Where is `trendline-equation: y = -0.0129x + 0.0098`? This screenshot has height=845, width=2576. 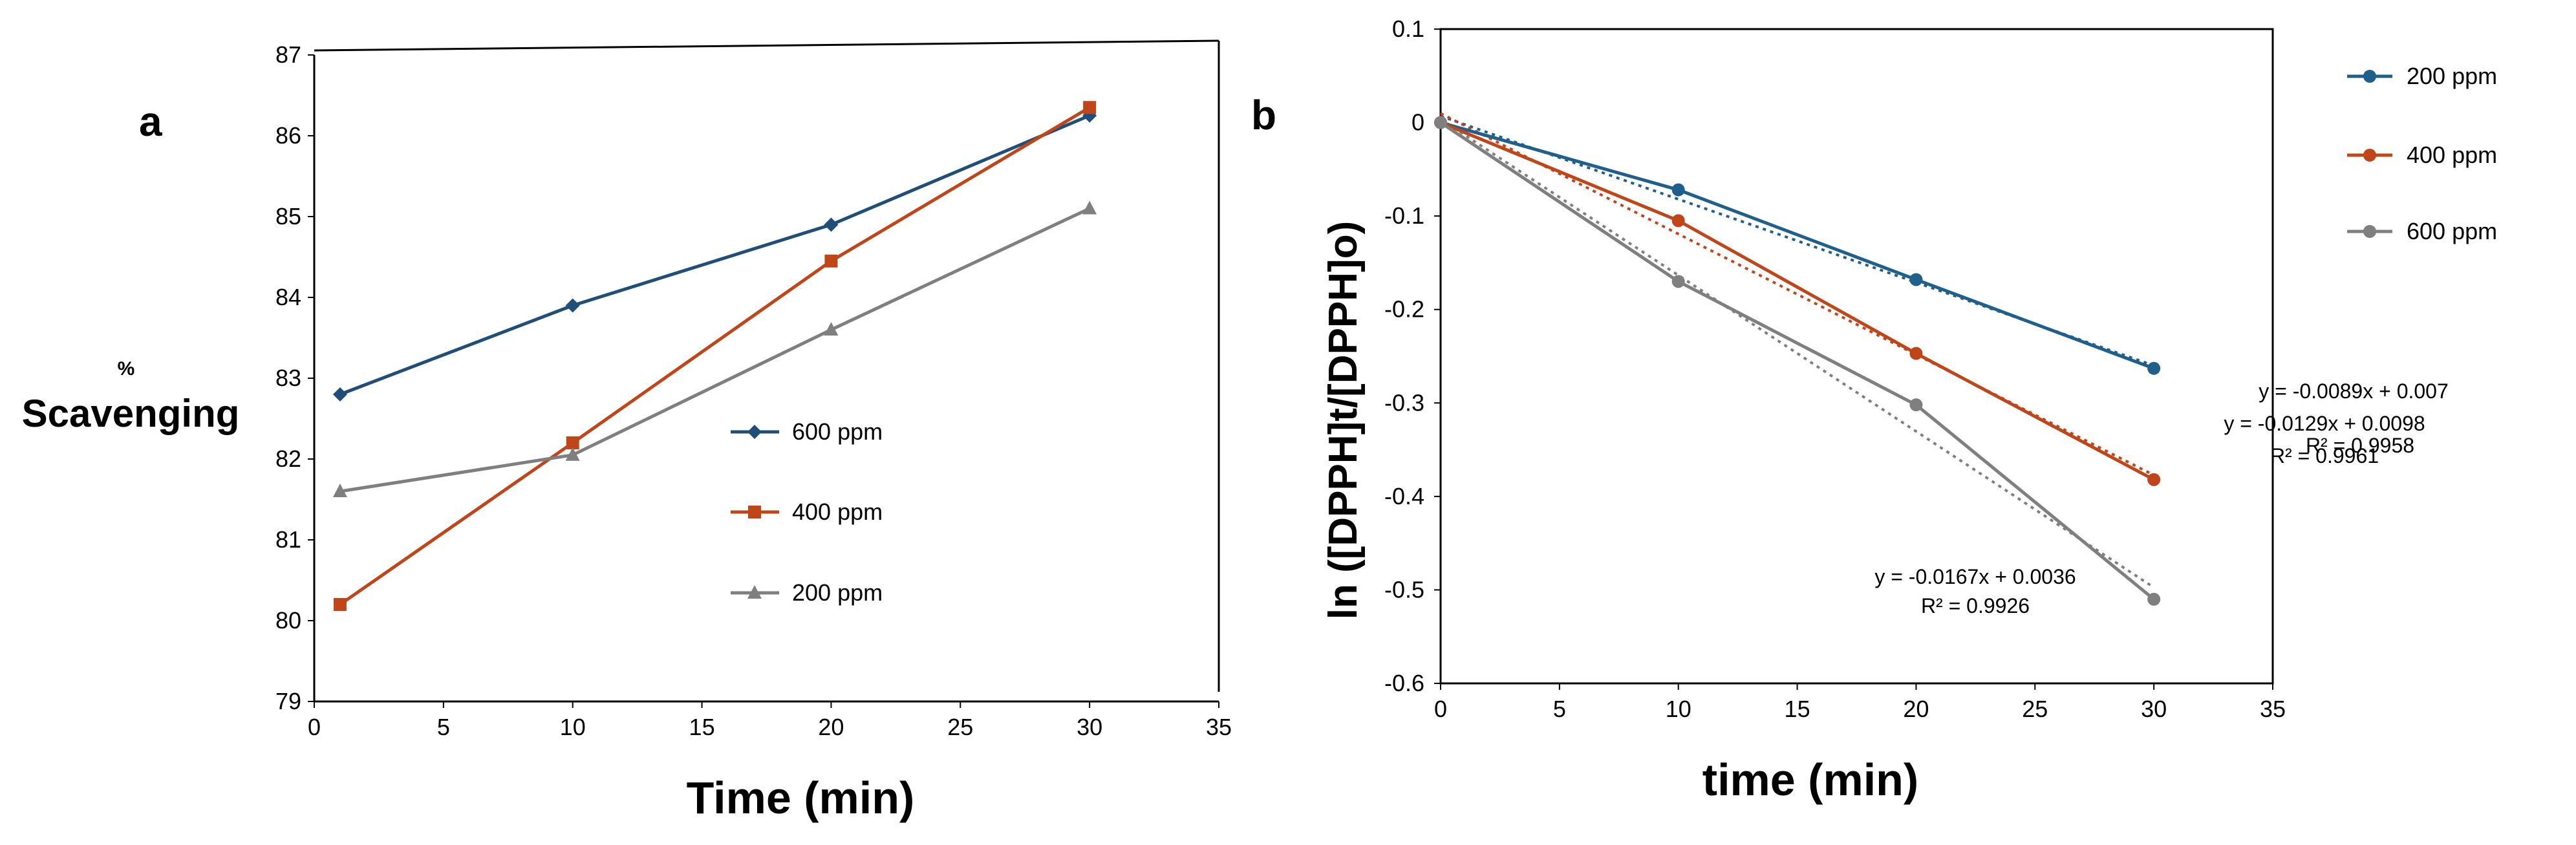 trendline-equation: y = -0.0129x + 0.0098 is located at coordinates (2324, 424).